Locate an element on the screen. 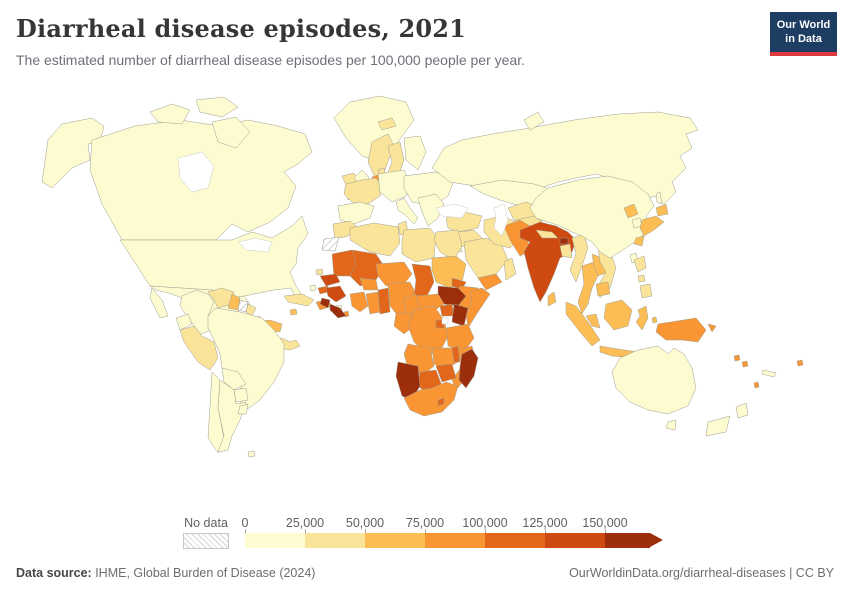  great-lakes is located at coordinates (255, 245).